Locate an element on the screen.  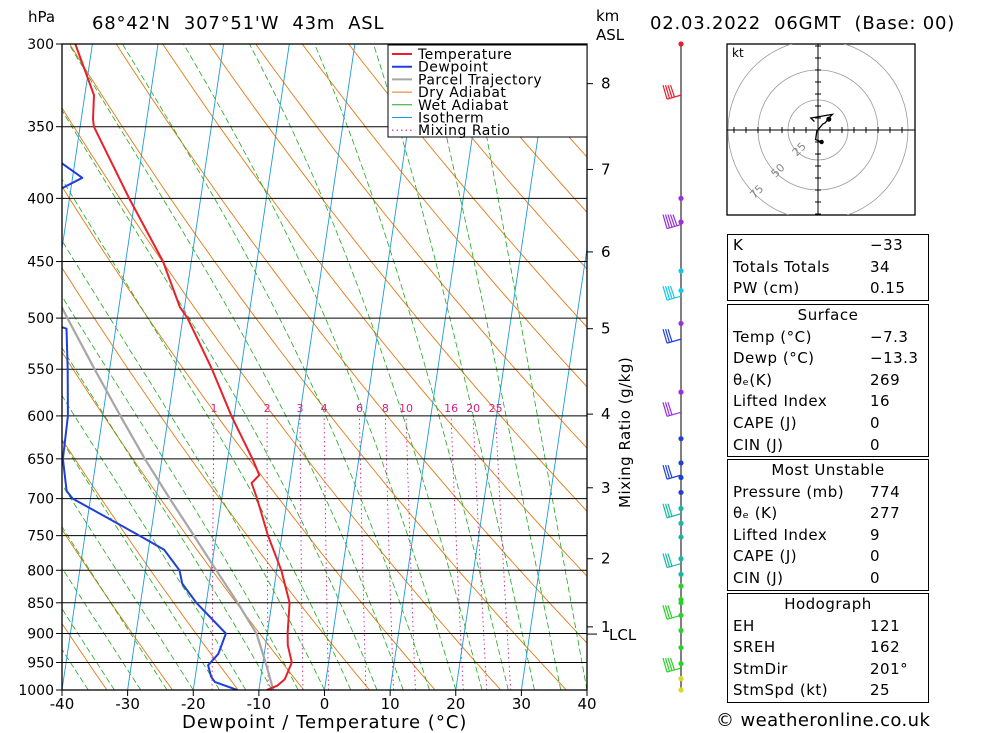
km-unit: km is located at coordinates (607, 16).